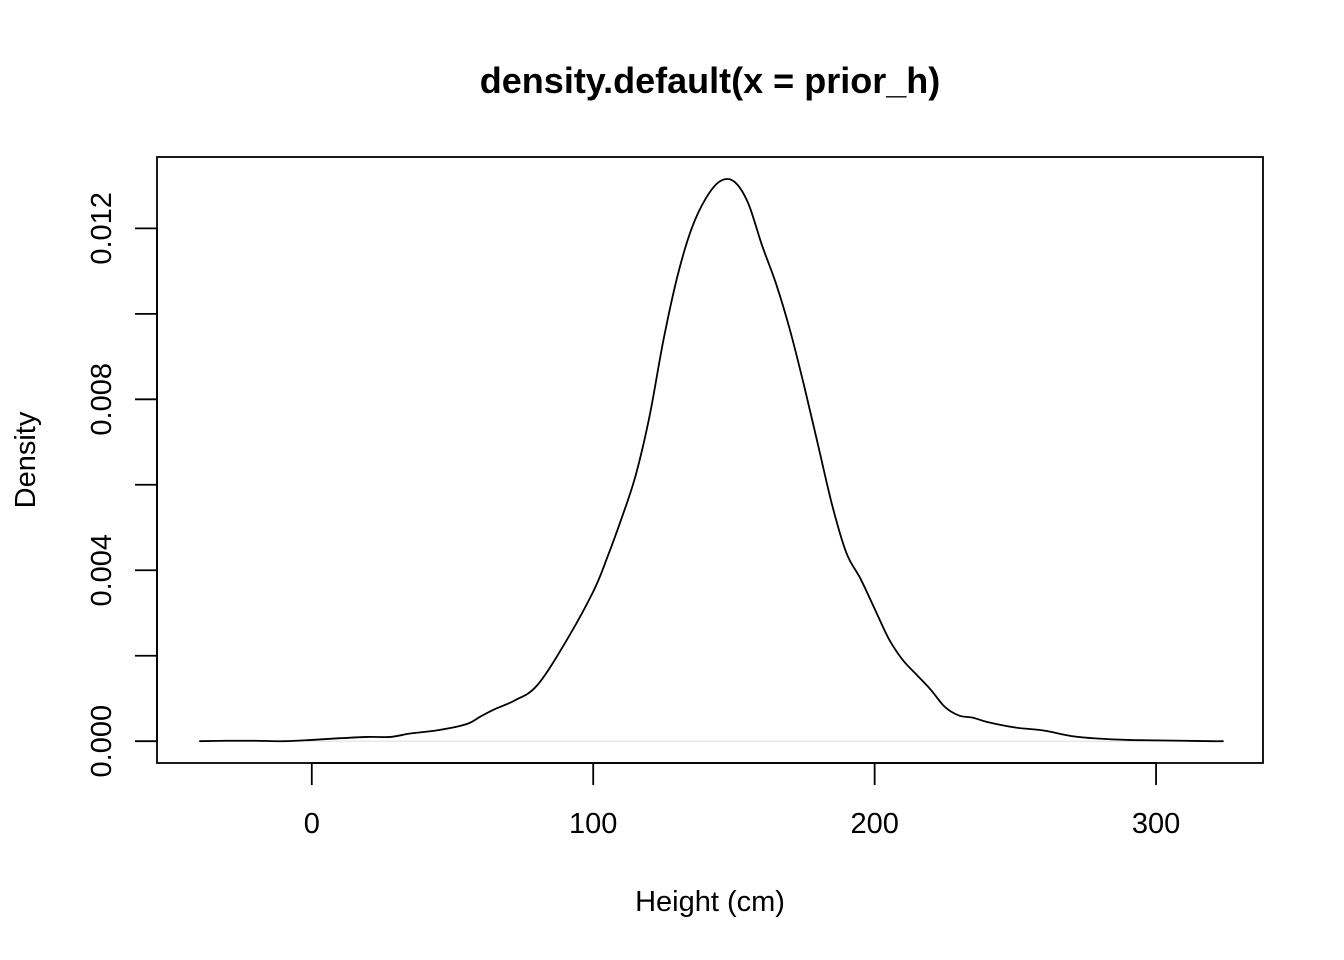  I want to click on chart-title: density.default(x = prior_h), so click(710, 80).